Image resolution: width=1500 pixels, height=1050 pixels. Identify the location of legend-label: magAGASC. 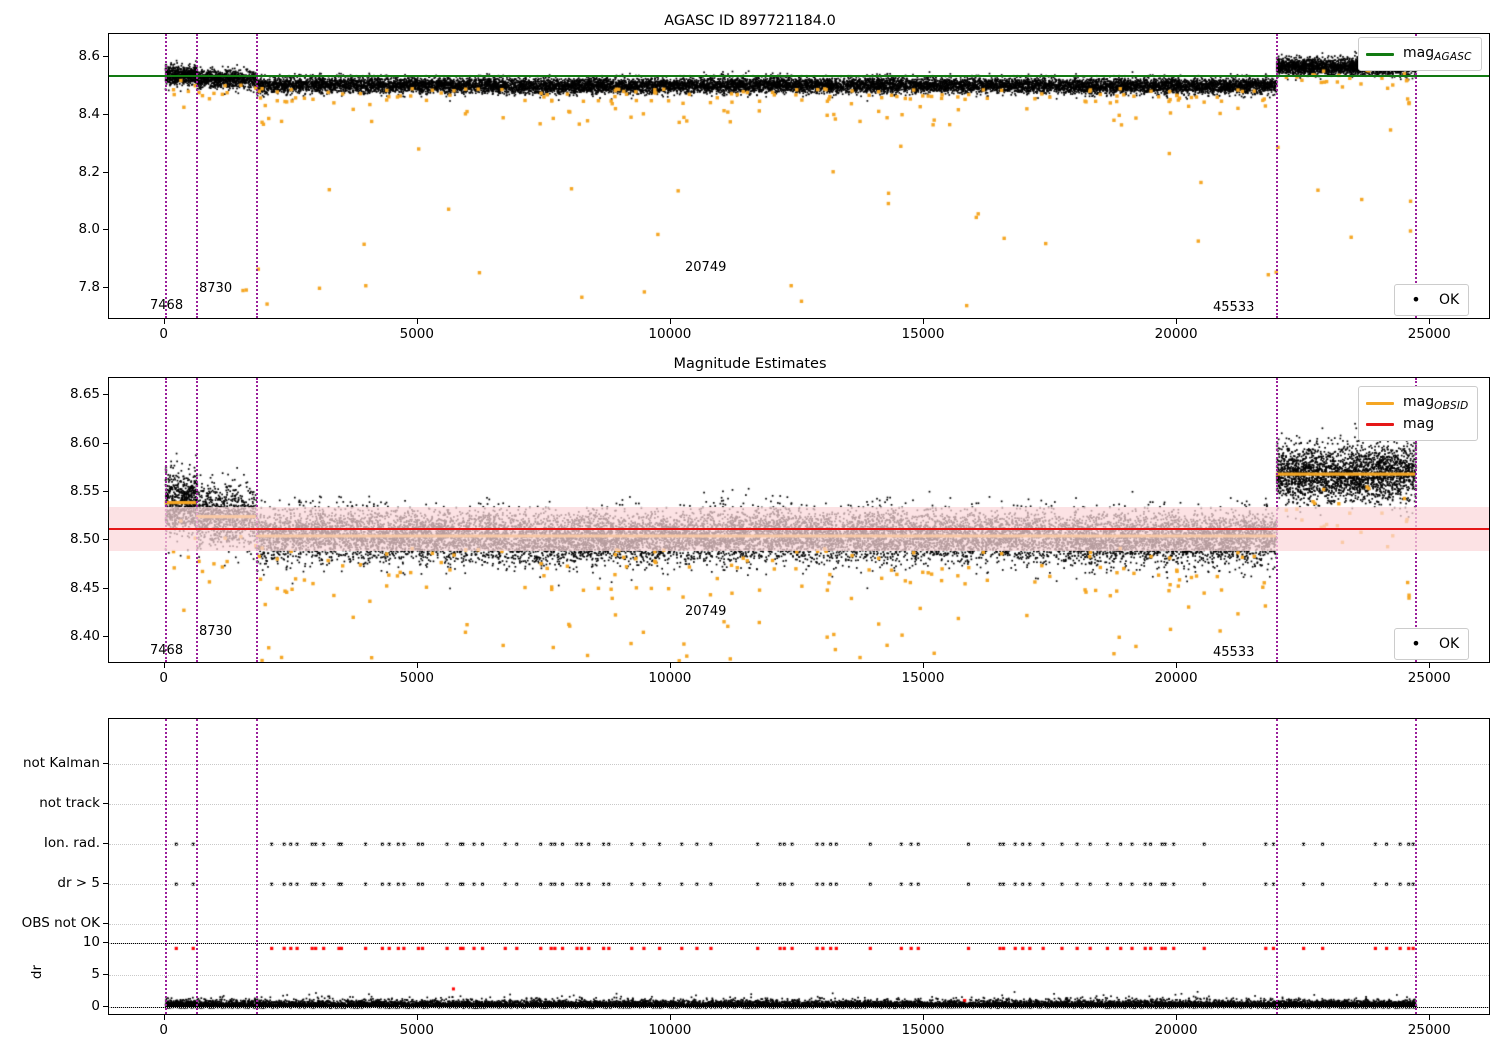
(1437, 54).